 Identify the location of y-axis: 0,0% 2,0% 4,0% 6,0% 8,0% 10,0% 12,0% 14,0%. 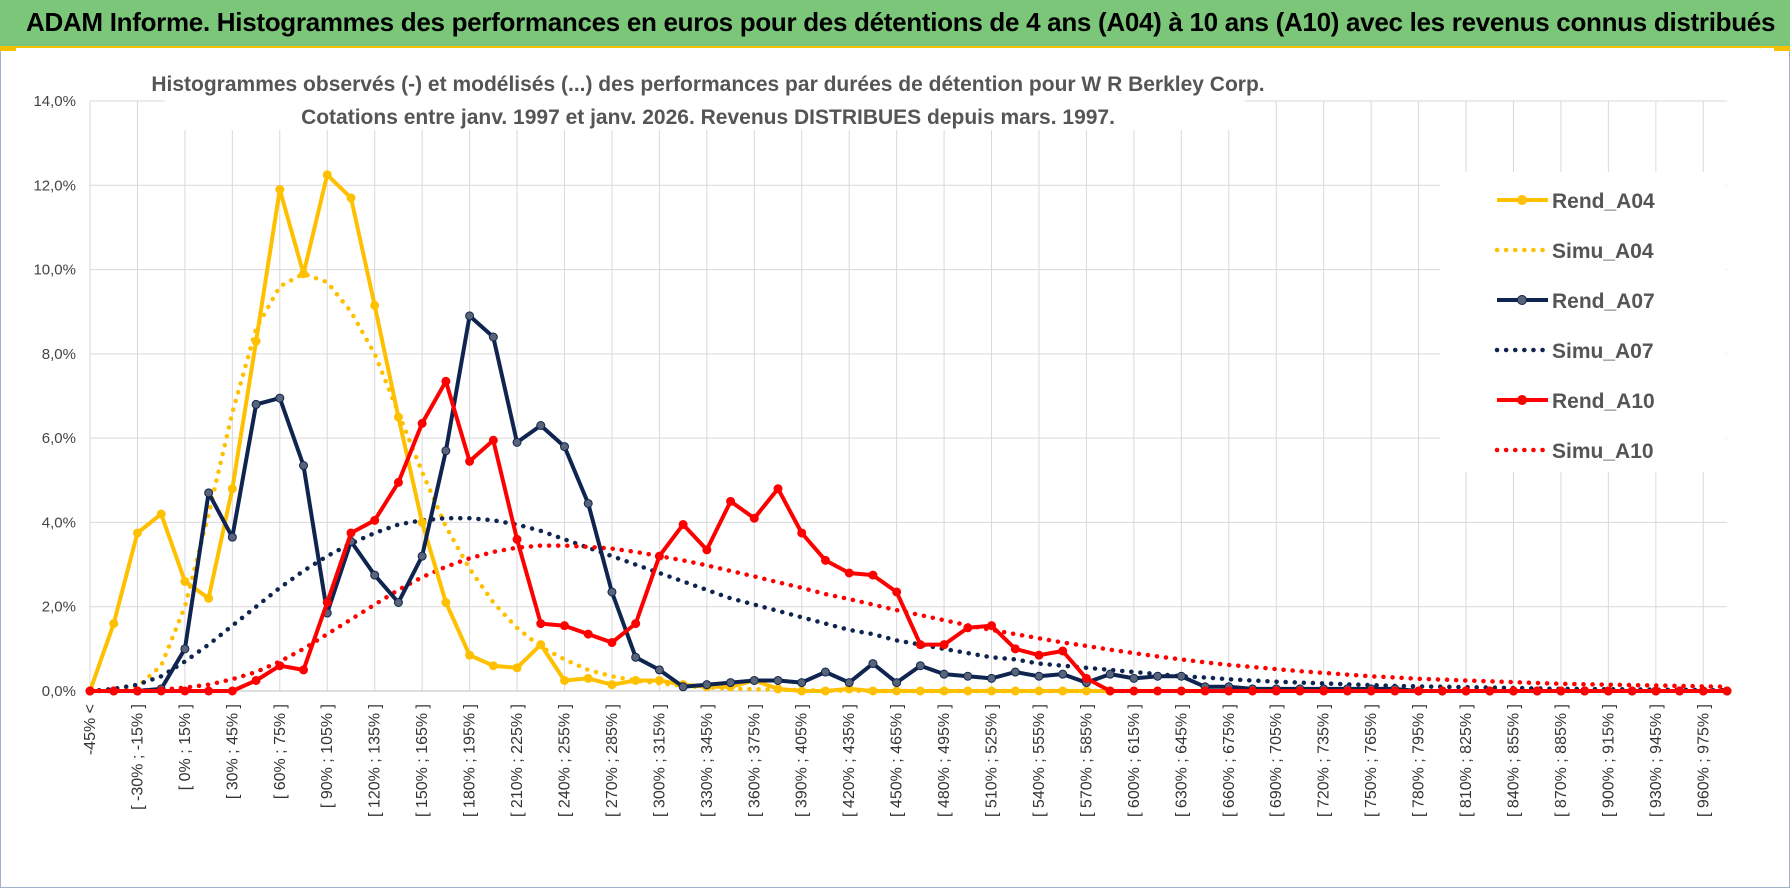
(54, 396).